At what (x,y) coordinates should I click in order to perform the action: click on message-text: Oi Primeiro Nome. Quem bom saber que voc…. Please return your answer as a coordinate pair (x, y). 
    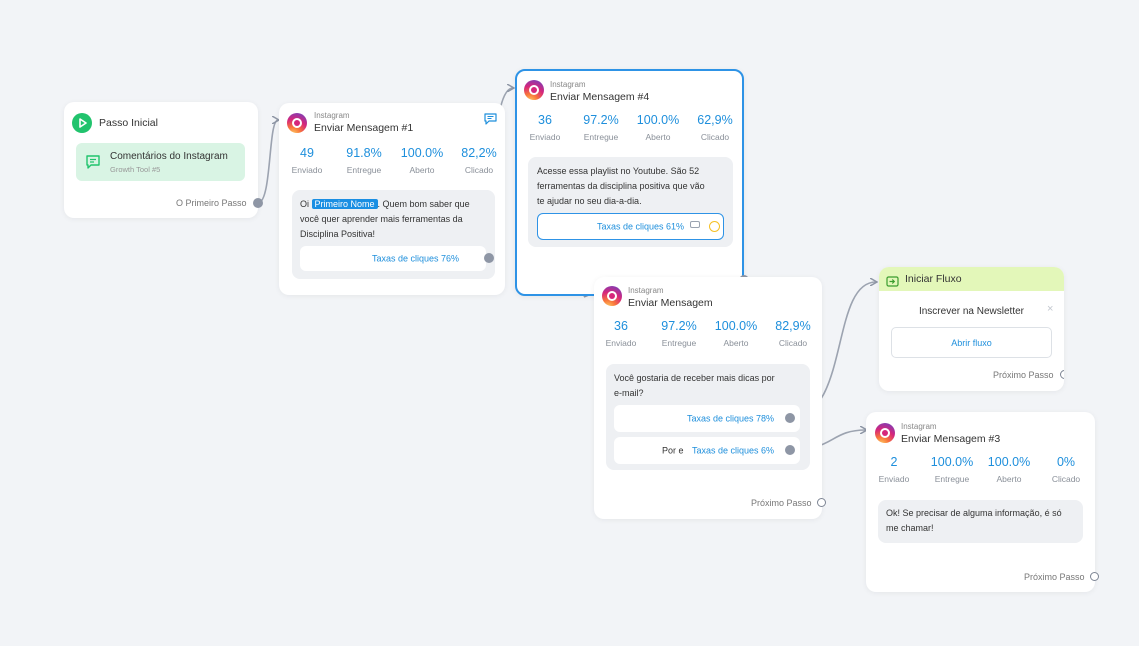
    Looking at the image, I should click on (385, 219).